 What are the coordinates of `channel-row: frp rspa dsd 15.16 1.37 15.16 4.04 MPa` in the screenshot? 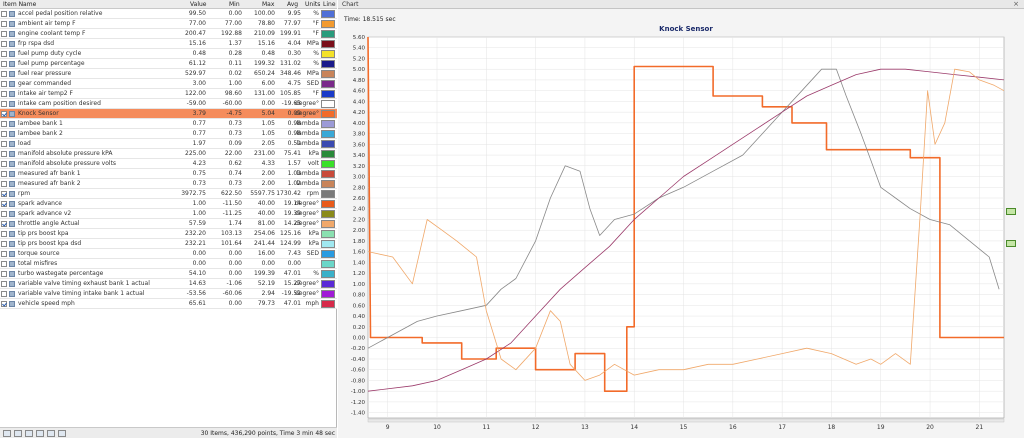 It's located at (168, 44).